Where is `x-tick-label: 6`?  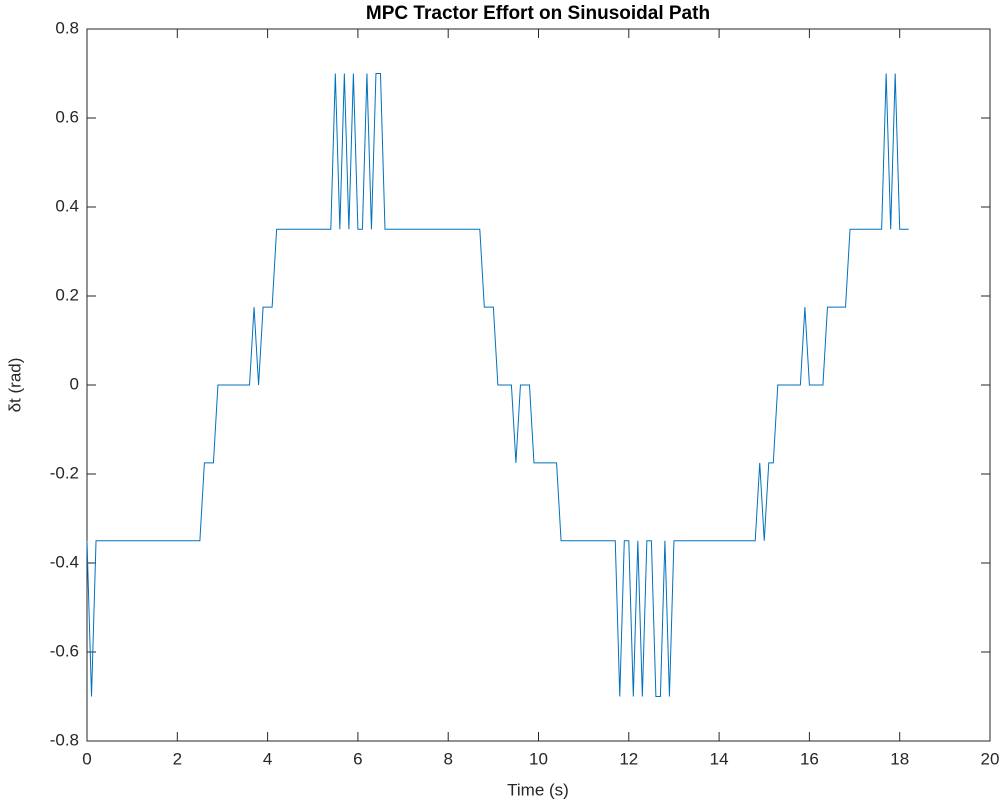 x-tick-label: 6 is located at coordinates (357, 758).